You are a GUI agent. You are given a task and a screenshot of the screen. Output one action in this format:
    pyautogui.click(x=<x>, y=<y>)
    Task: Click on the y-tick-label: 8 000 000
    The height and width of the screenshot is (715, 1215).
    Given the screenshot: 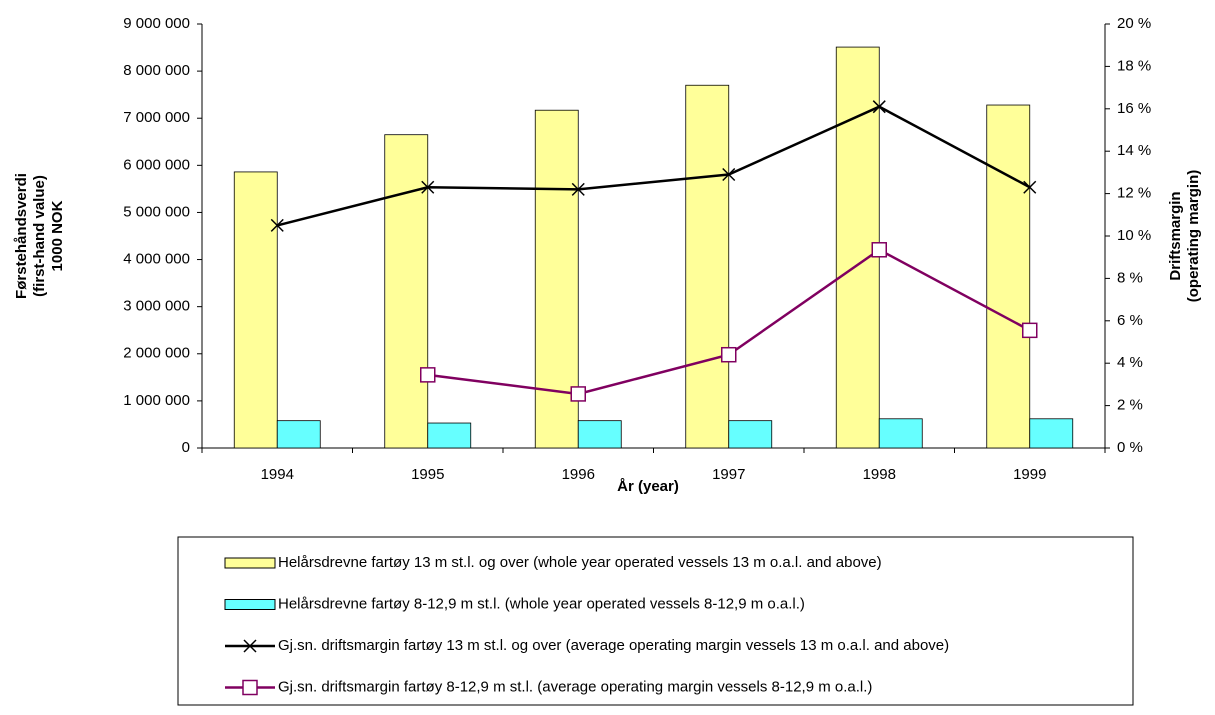 What is the action you would take?
    pyautogui.click(x=156, y=70)
    